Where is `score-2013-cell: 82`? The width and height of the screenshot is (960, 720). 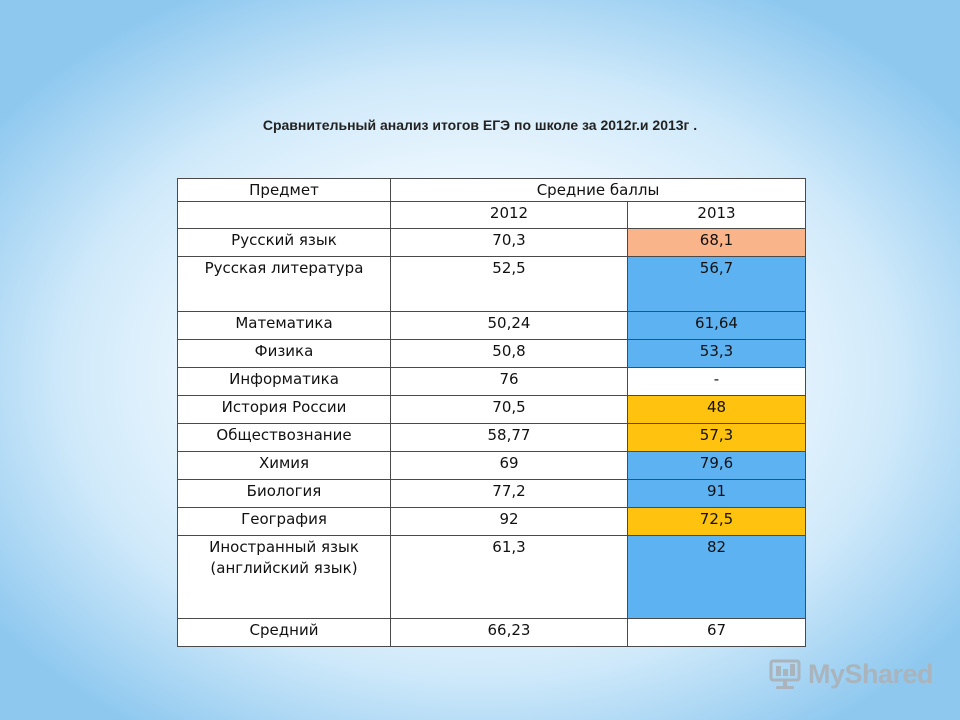 score-2013-cell: 82 is located at coordinates (716, 577).